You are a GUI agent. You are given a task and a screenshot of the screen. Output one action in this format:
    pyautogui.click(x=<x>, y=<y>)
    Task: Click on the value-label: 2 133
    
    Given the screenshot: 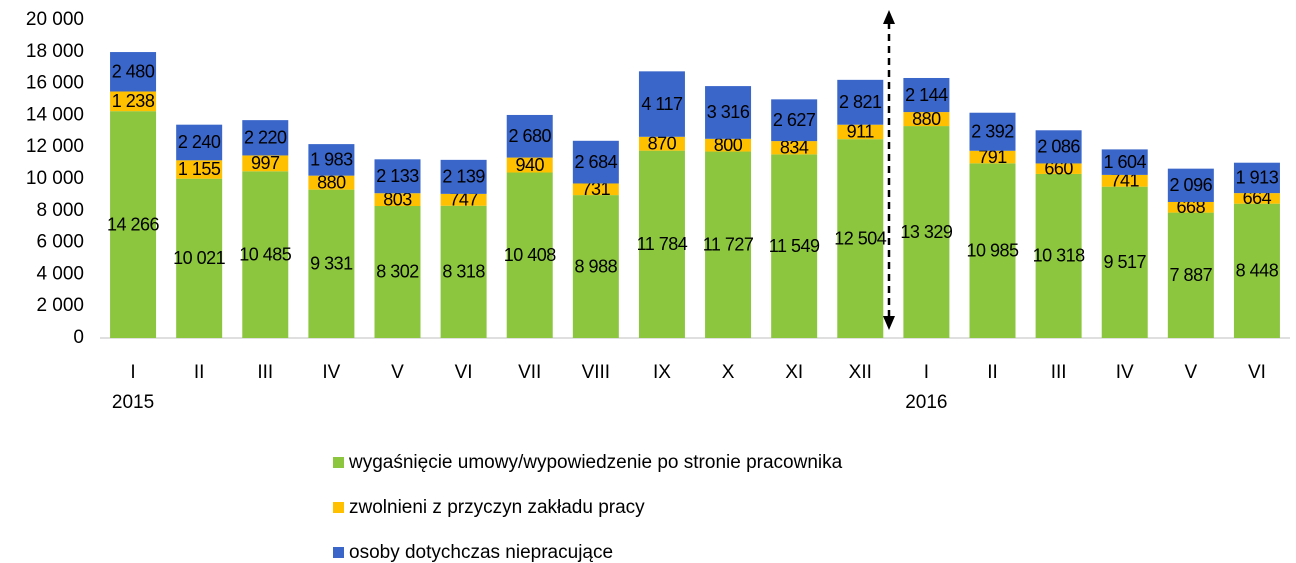 What is the action you would take?
    pyautogui.click(x=397, y=176)
    